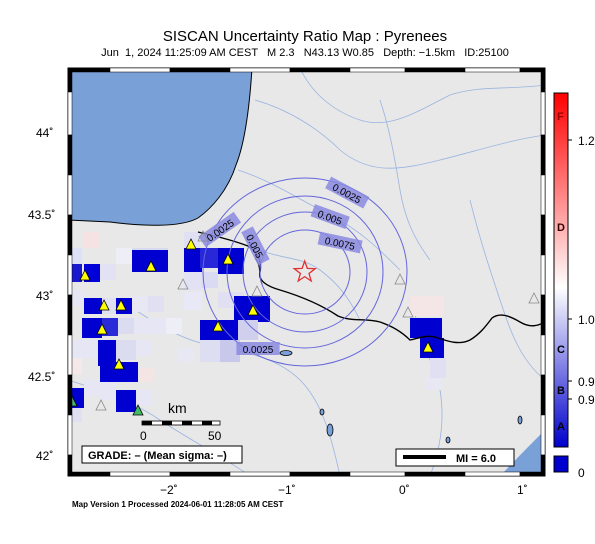 This screenshot has width=595, height=544. Describe the element at coordinates (157, 456) in the screenshot. I see `grade-text: GRADE: – (Mean sigma: –)` at that location.